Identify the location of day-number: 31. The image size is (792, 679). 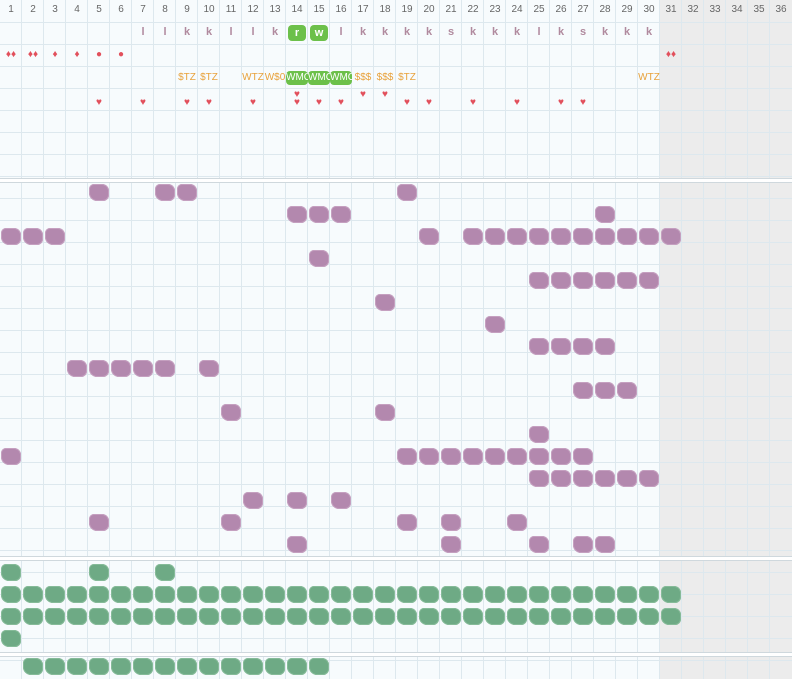
(671, 9).